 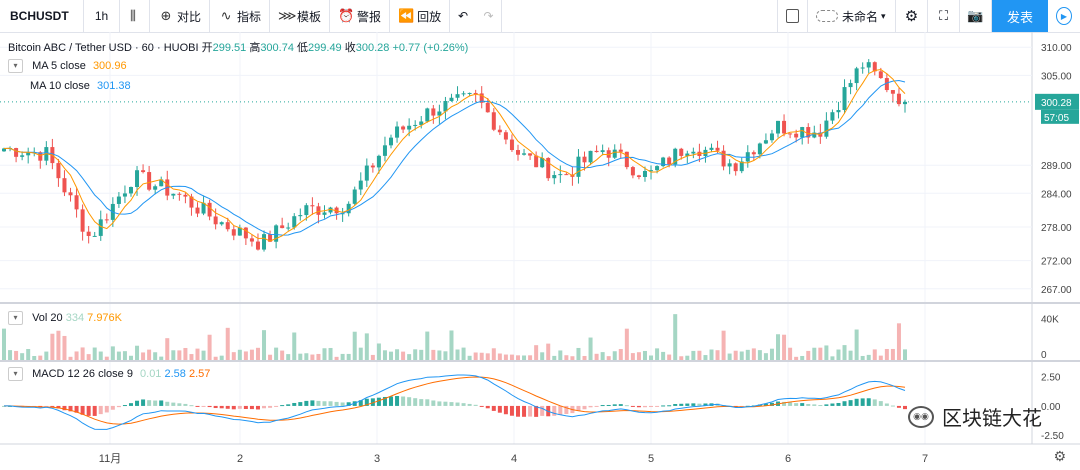 I want to click on chart-style-button: ⫼, so click(x=135, y=16).